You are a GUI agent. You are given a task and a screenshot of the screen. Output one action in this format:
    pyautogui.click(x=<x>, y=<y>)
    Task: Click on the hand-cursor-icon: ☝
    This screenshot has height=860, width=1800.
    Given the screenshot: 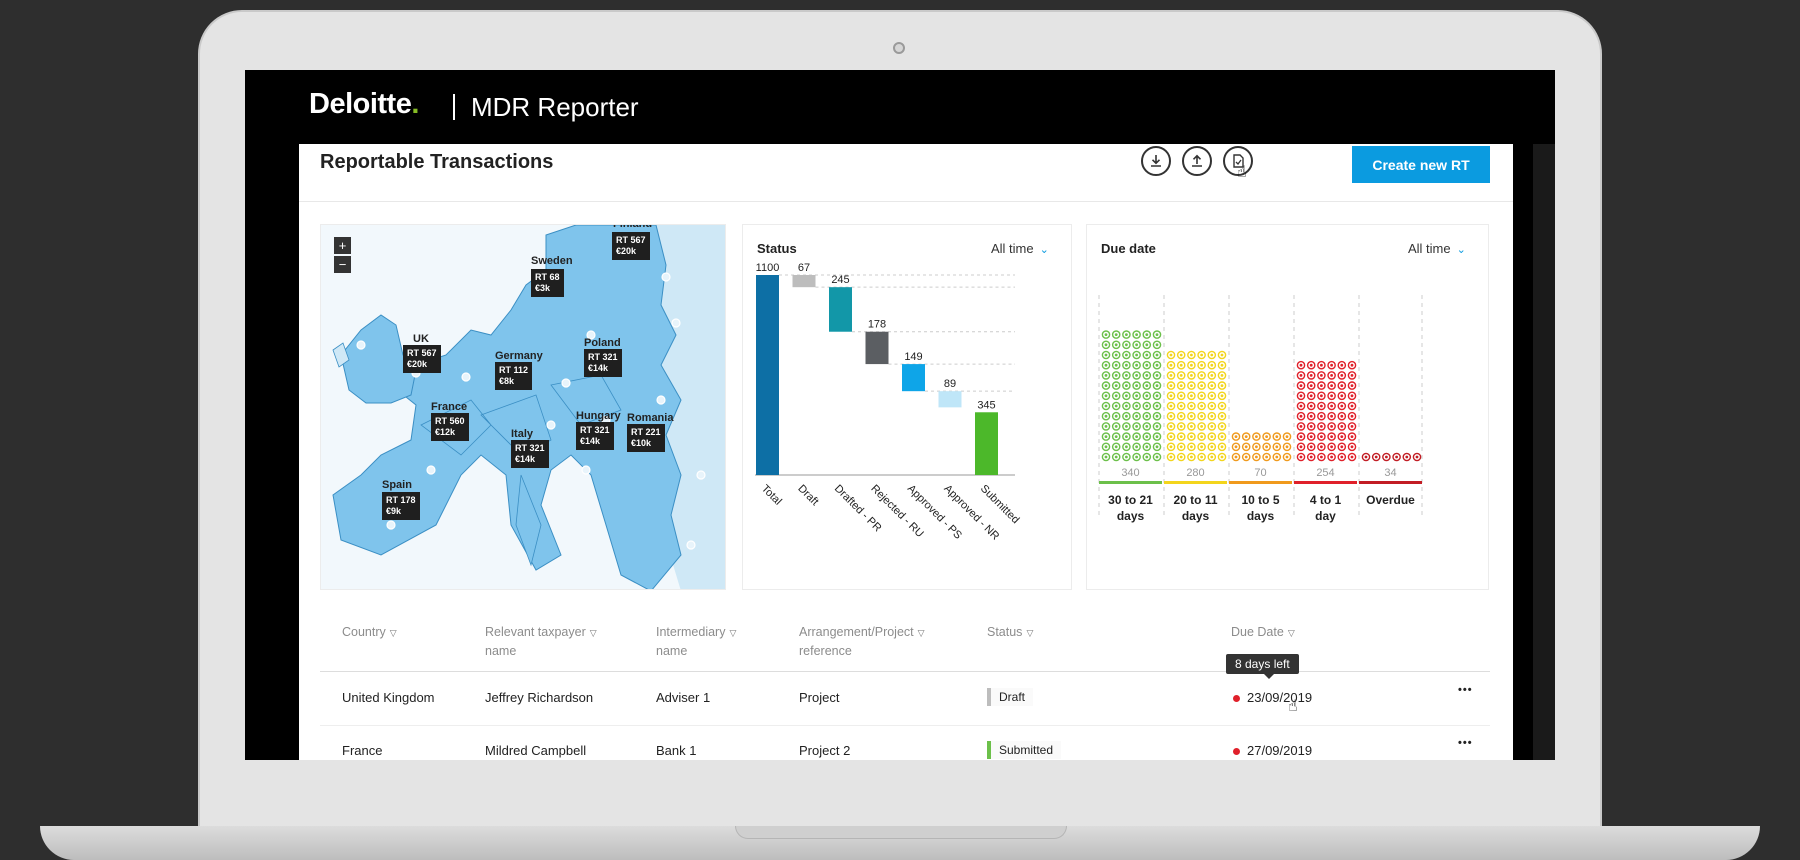 What is the action you would take?
    pyautogui.click(x=1242, y=172)
    